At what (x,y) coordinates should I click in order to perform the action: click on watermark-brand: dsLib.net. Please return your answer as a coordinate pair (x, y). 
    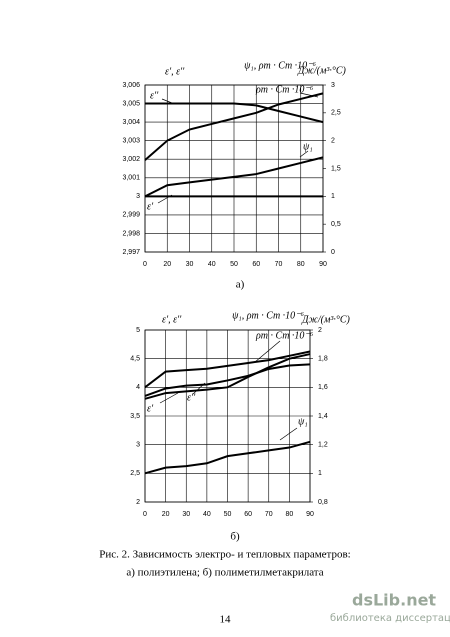
    Looking at the image, I should click on (394, 600).